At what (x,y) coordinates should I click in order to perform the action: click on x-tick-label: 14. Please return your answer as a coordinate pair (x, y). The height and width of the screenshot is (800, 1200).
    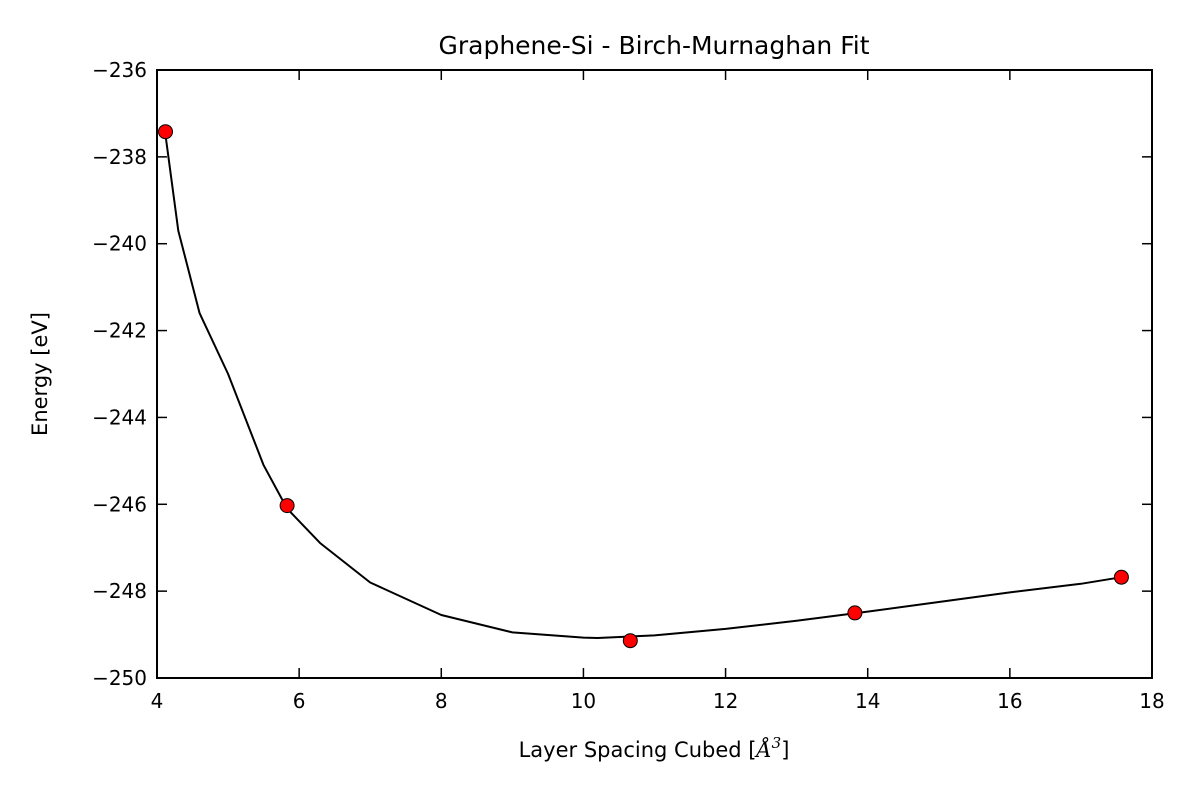
    Looking at the image, I should click on (867, 701).